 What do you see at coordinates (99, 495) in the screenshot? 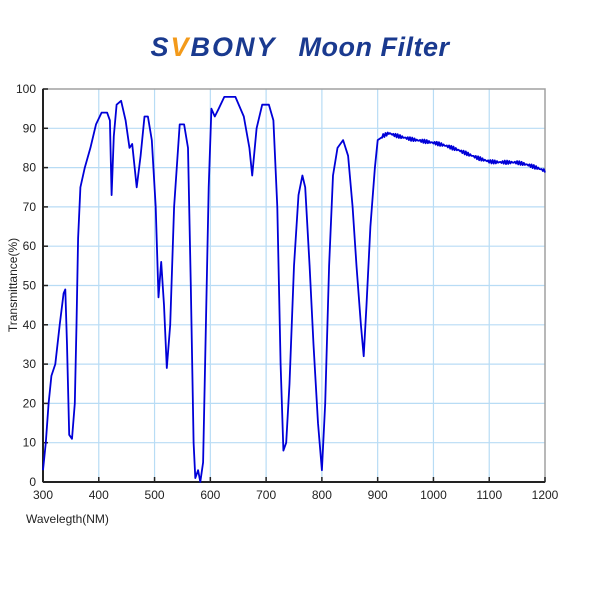
I see `x-tick-label: 400` at bounding box center [99, 495].